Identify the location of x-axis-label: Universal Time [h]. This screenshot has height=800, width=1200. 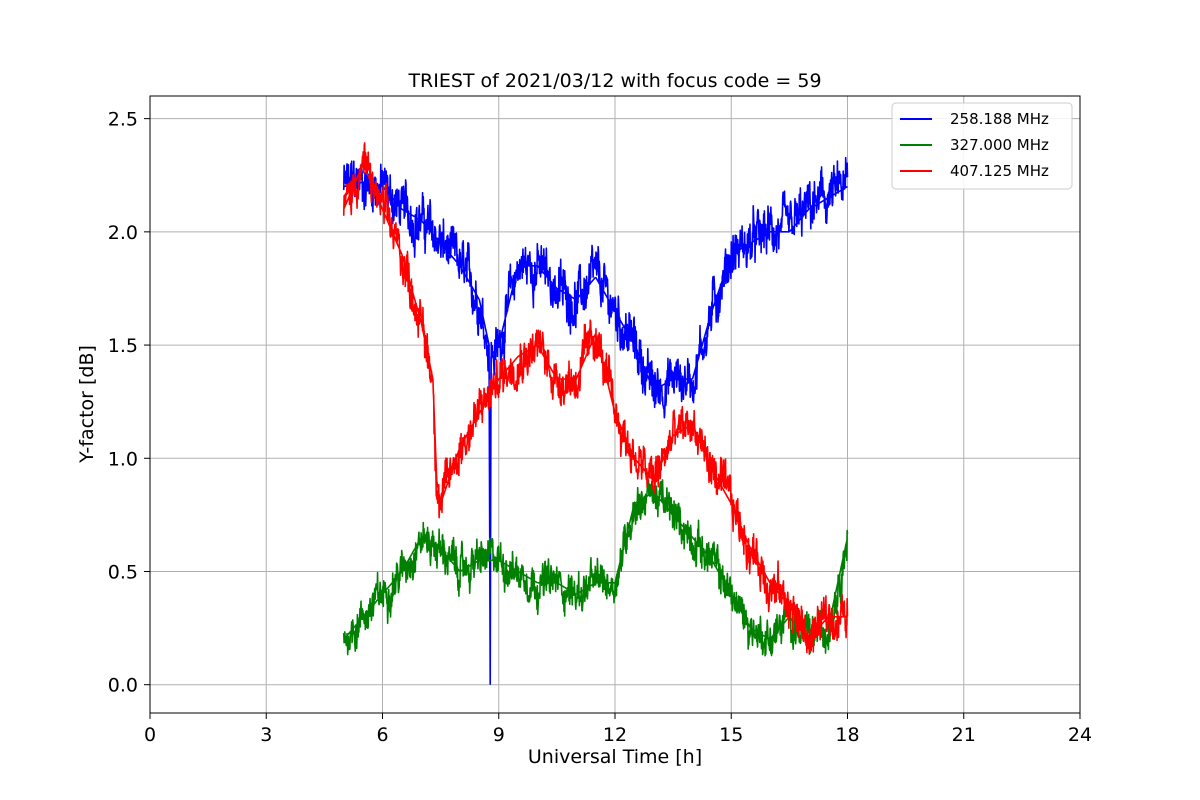
(615, 757).